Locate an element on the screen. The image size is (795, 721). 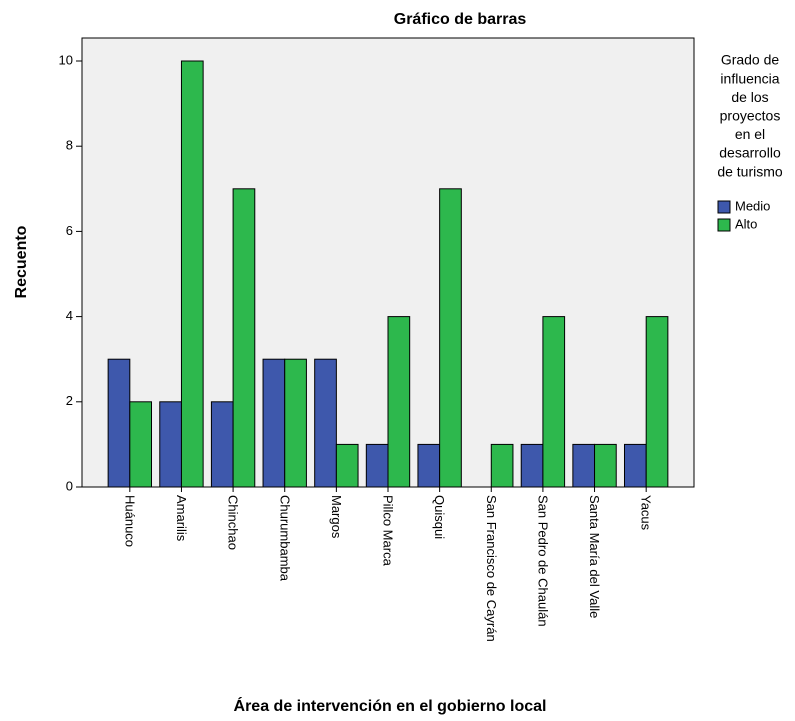
chart-title: Gráfico de barras is located at coordinates (460, 19).